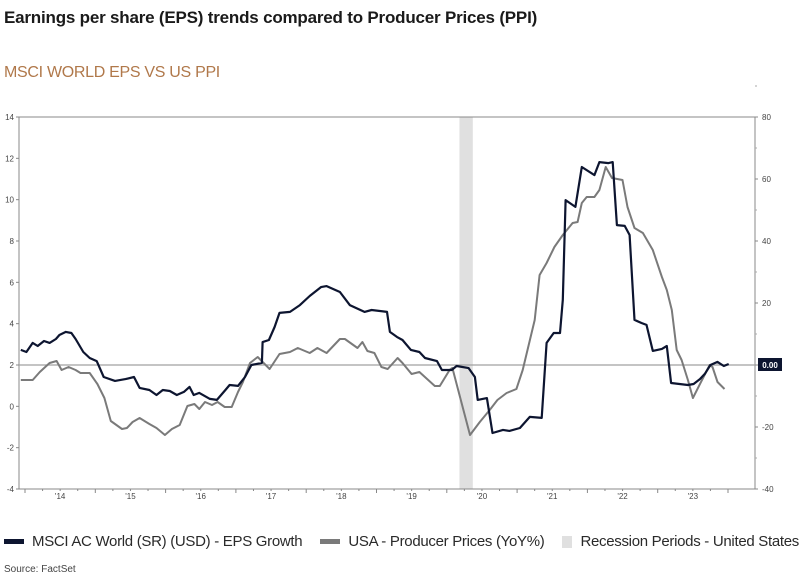 This screenshot has height=586, width=800. I want to click on x-axis-label: '17, so click(271, 496).